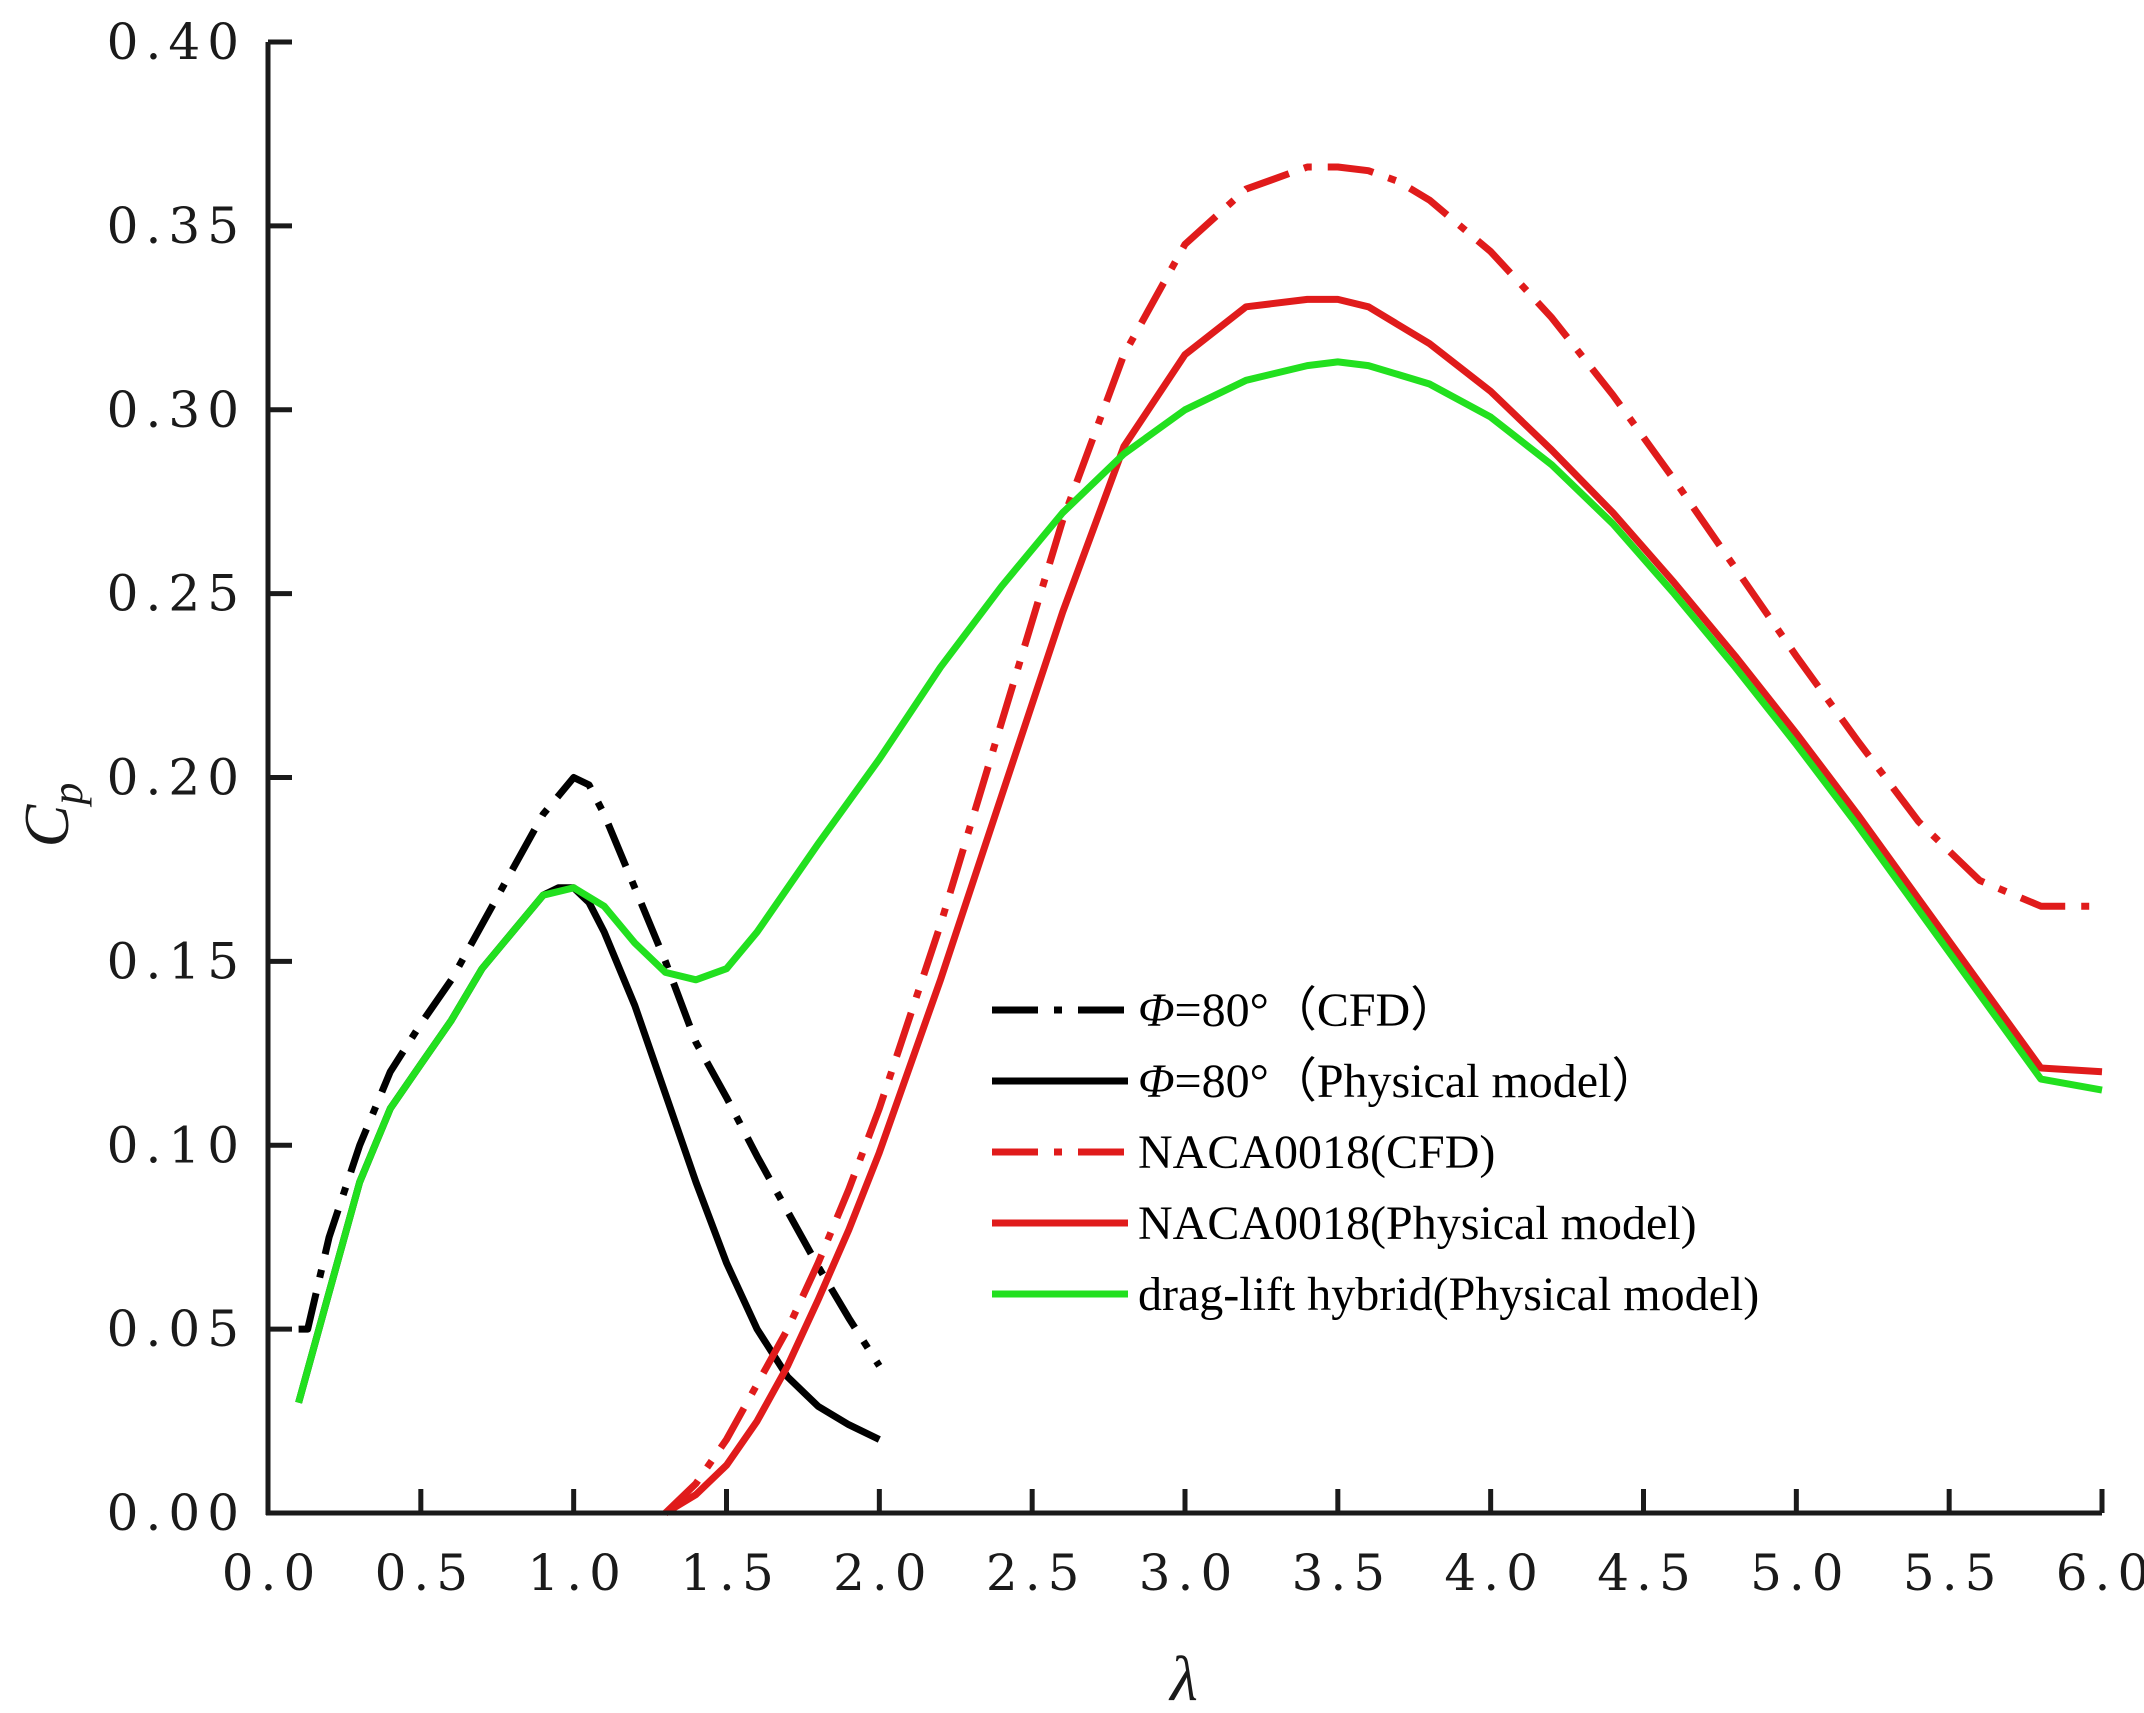  Describe the element at coordinates (1800, 1573) in the screenshot. I see `x-tick-label: 5.0` at that location.